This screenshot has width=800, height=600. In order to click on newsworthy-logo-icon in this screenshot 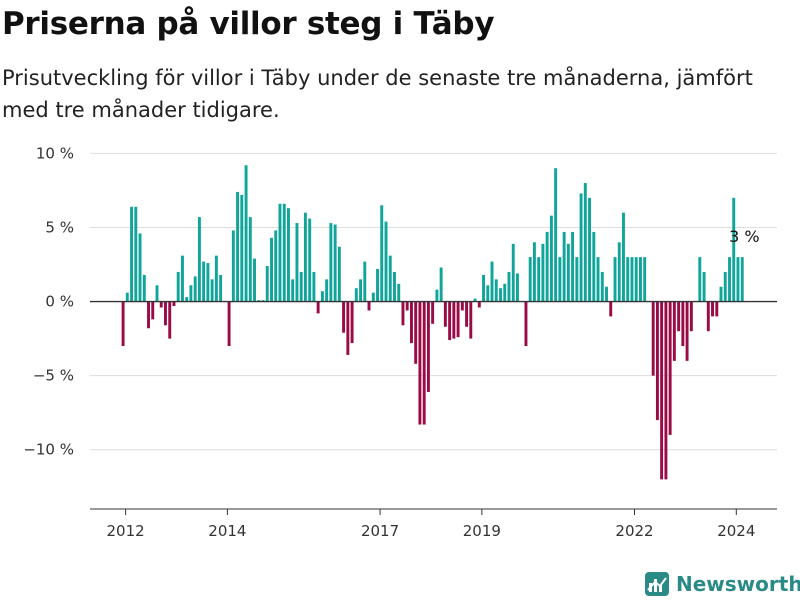, I will do `click(657, 584)`.